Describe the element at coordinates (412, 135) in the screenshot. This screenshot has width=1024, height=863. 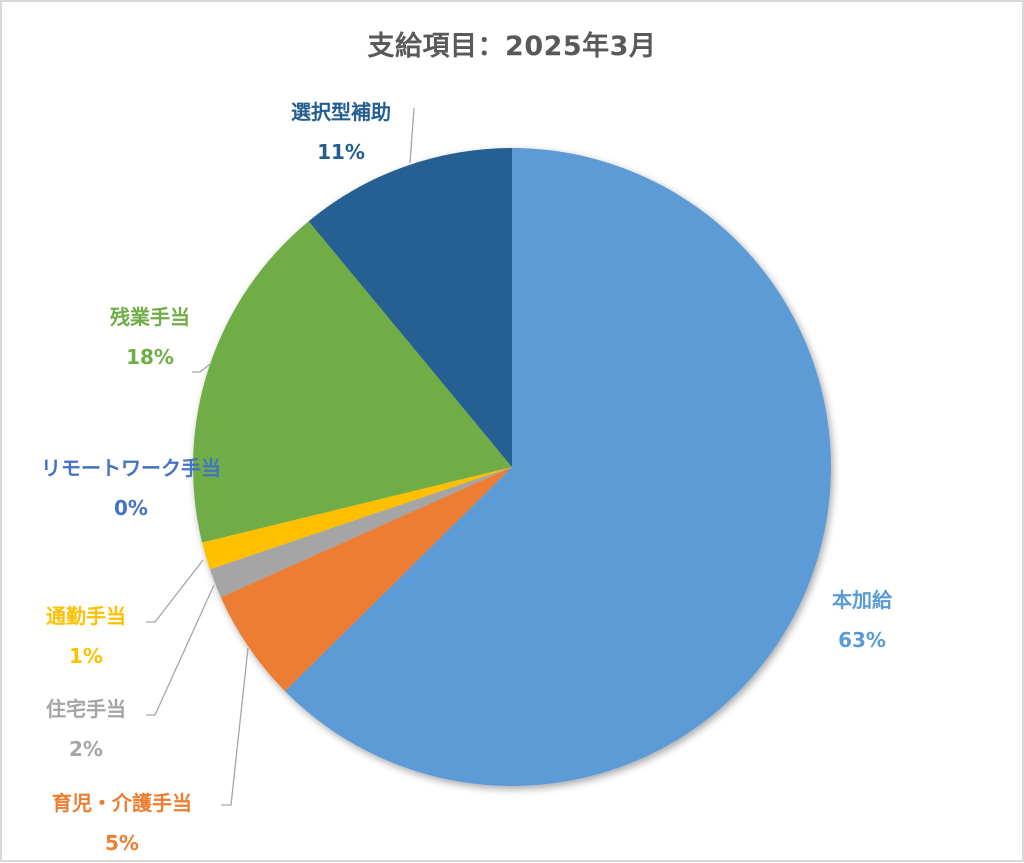
I see `leader-line-selective` at that location.